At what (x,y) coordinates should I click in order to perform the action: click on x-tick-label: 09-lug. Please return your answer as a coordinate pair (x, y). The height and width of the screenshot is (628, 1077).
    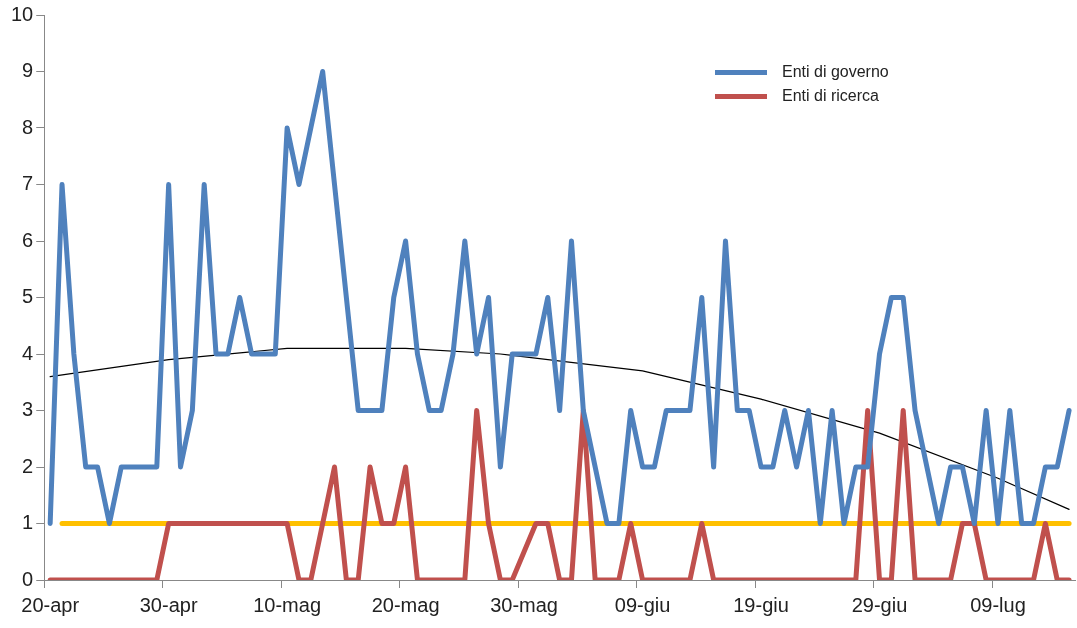
    Looking at the image, I should click on (998, 604).